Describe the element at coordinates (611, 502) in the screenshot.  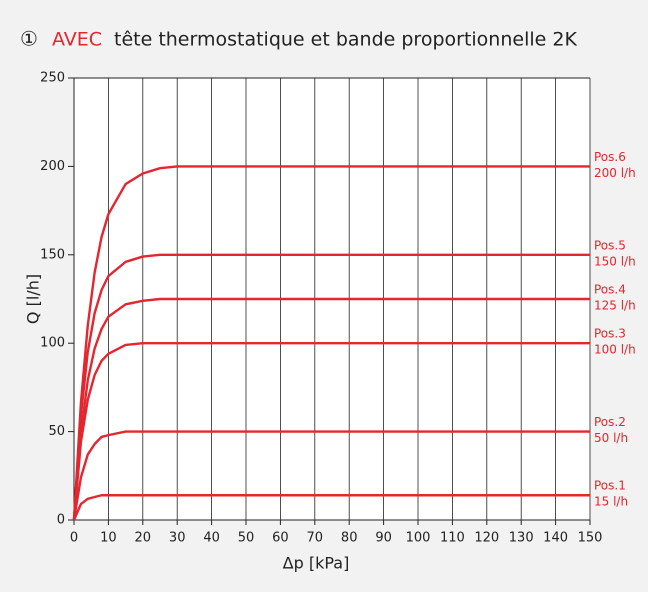
I see `series-flow-label: 15 l/h` at that location.